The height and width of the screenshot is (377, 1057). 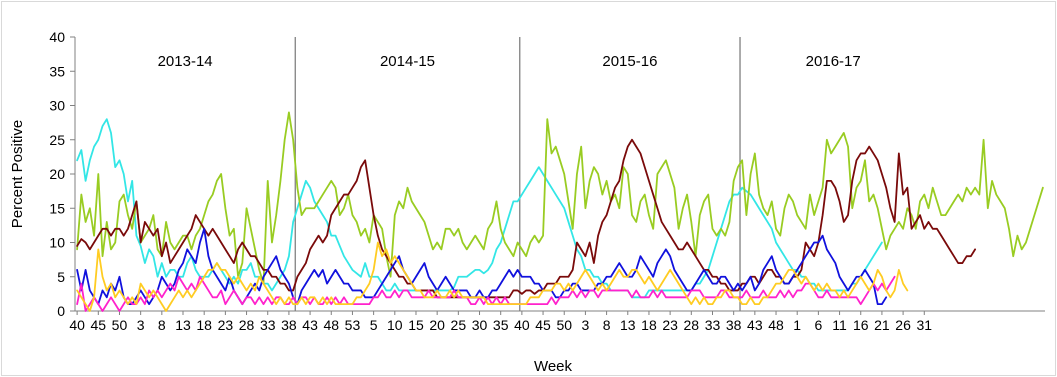 What do you see at coordinates (57, 140) in the screenshot?
I see `y-tick-label: 25` at bounding box center [57, 140].